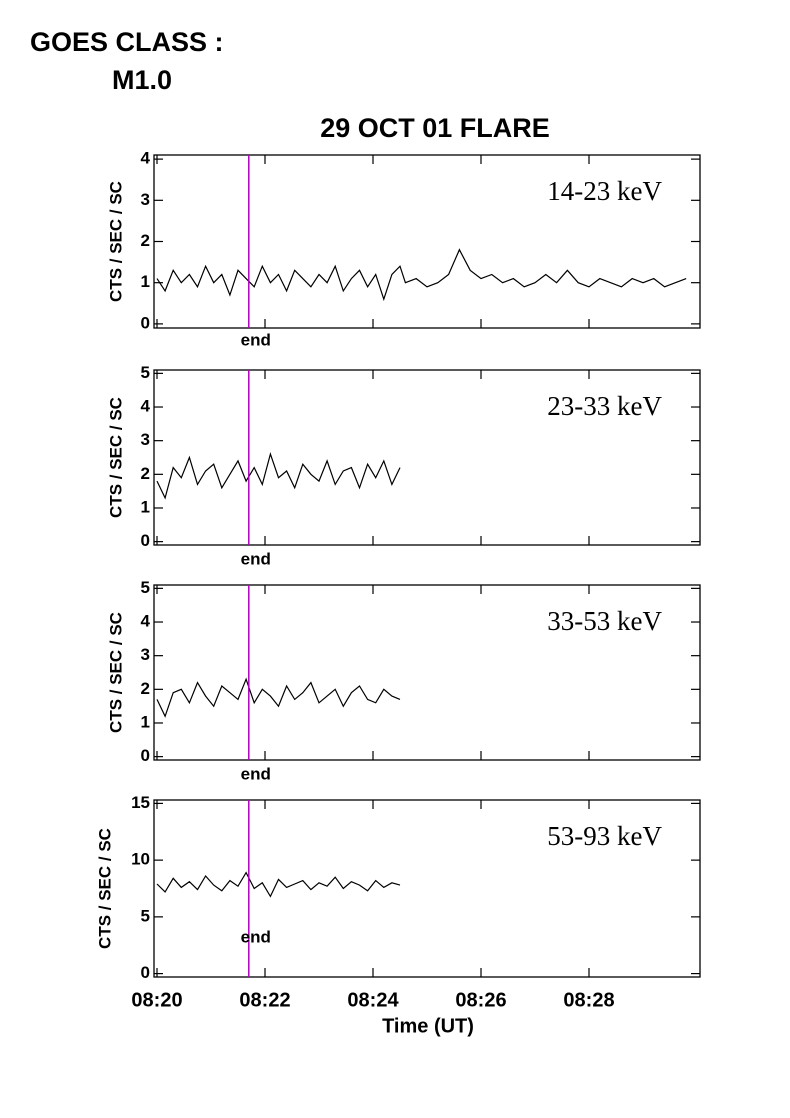 This screenshot has height=1118, width=790. Describe the element at coordinates (264, 1000) in the screenshot. I see `x-tick-label: 08:22` at that location.